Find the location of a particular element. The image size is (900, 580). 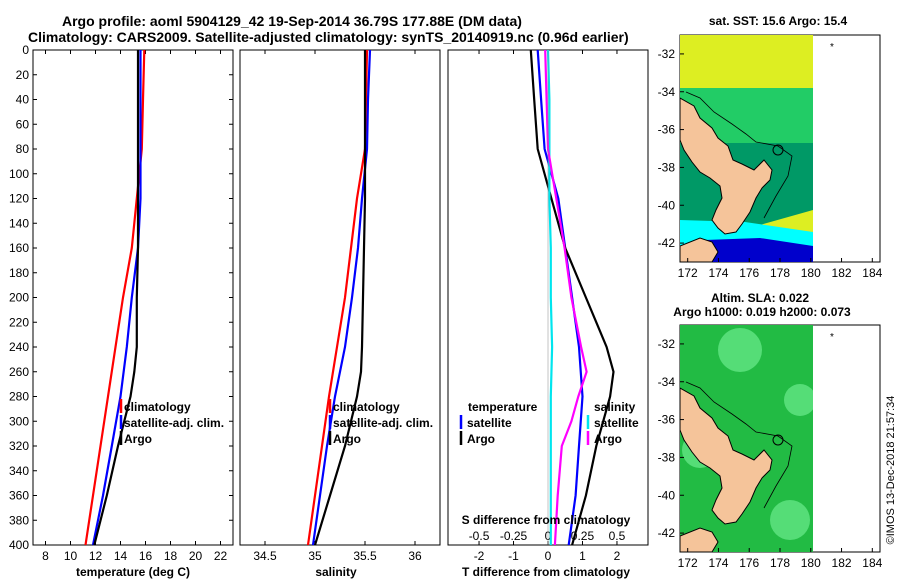

x-tick-label: -2 is located at coordinates (479, 556).